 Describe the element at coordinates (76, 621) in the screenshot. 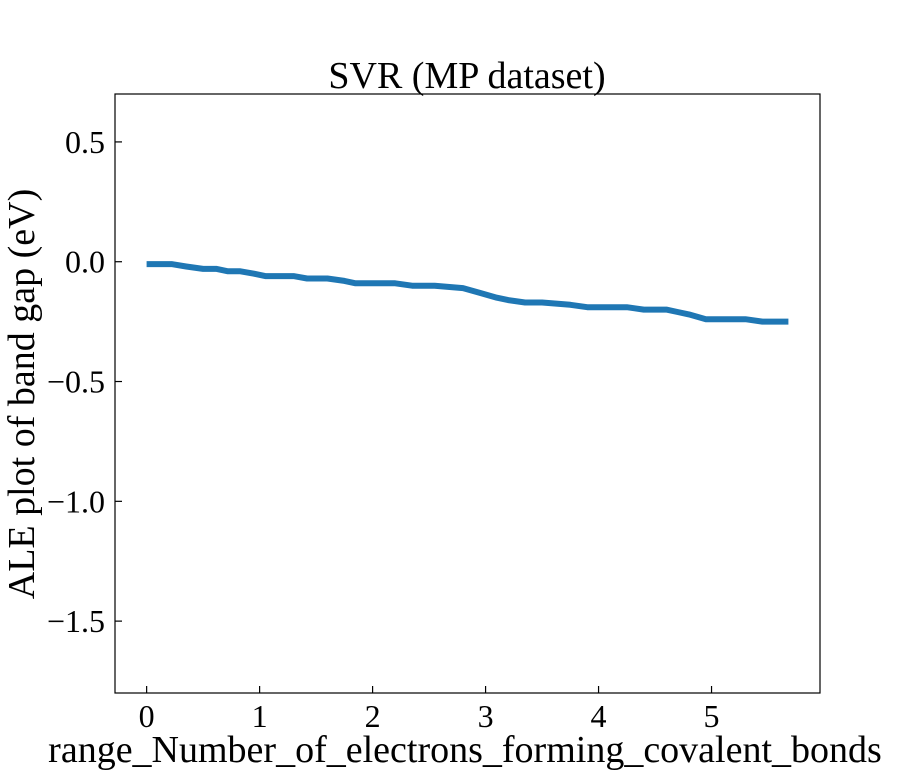

I see `y-tick-label: −1.5` at that location.